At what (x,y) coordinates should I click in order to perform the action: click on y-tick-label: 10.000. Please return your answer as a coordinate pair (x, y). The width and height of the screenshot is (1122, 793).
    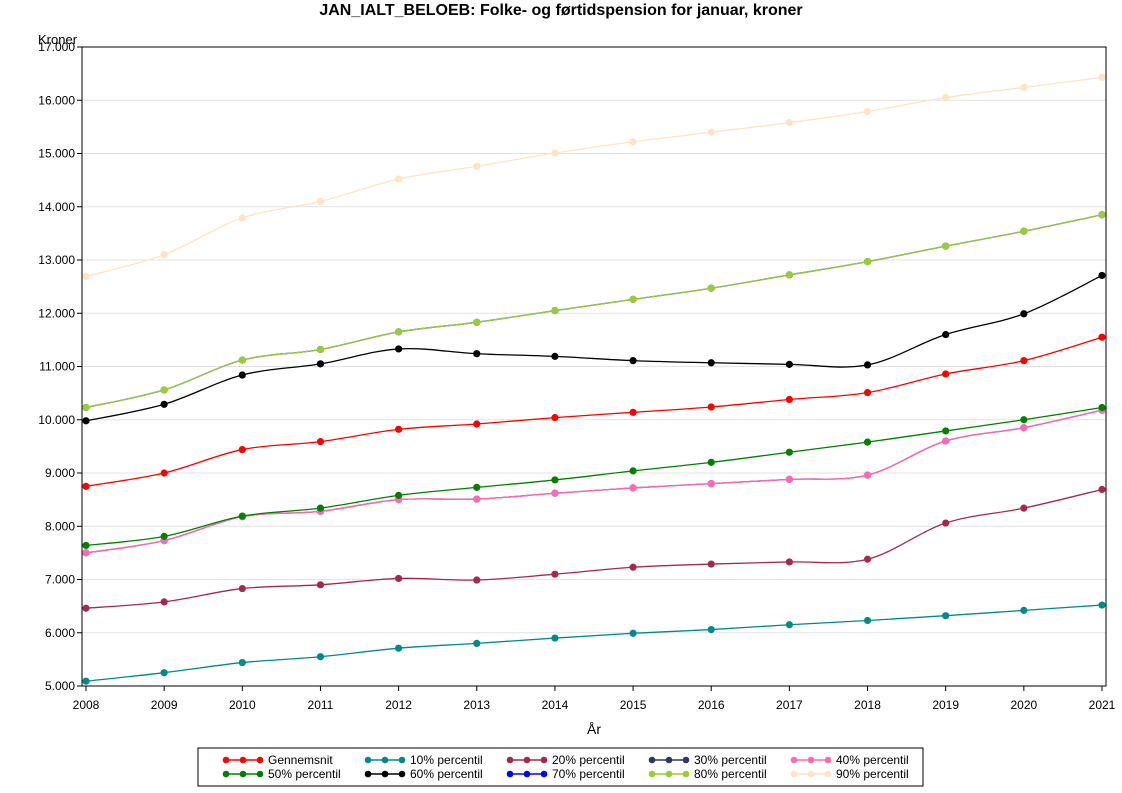
    Looking at the image, I should click on (56, 420).